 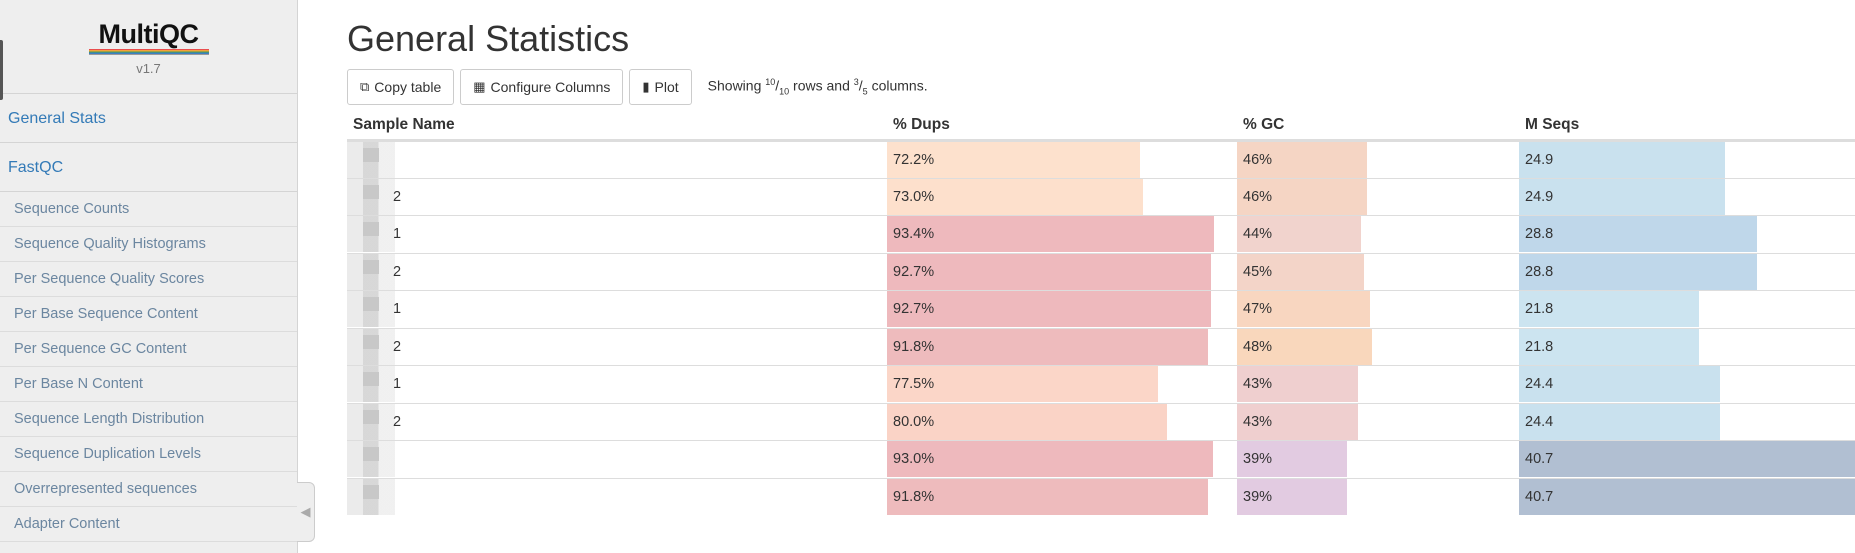 I want to click on m-seqs-cell: 21.8, so click(x=1687, y=346).